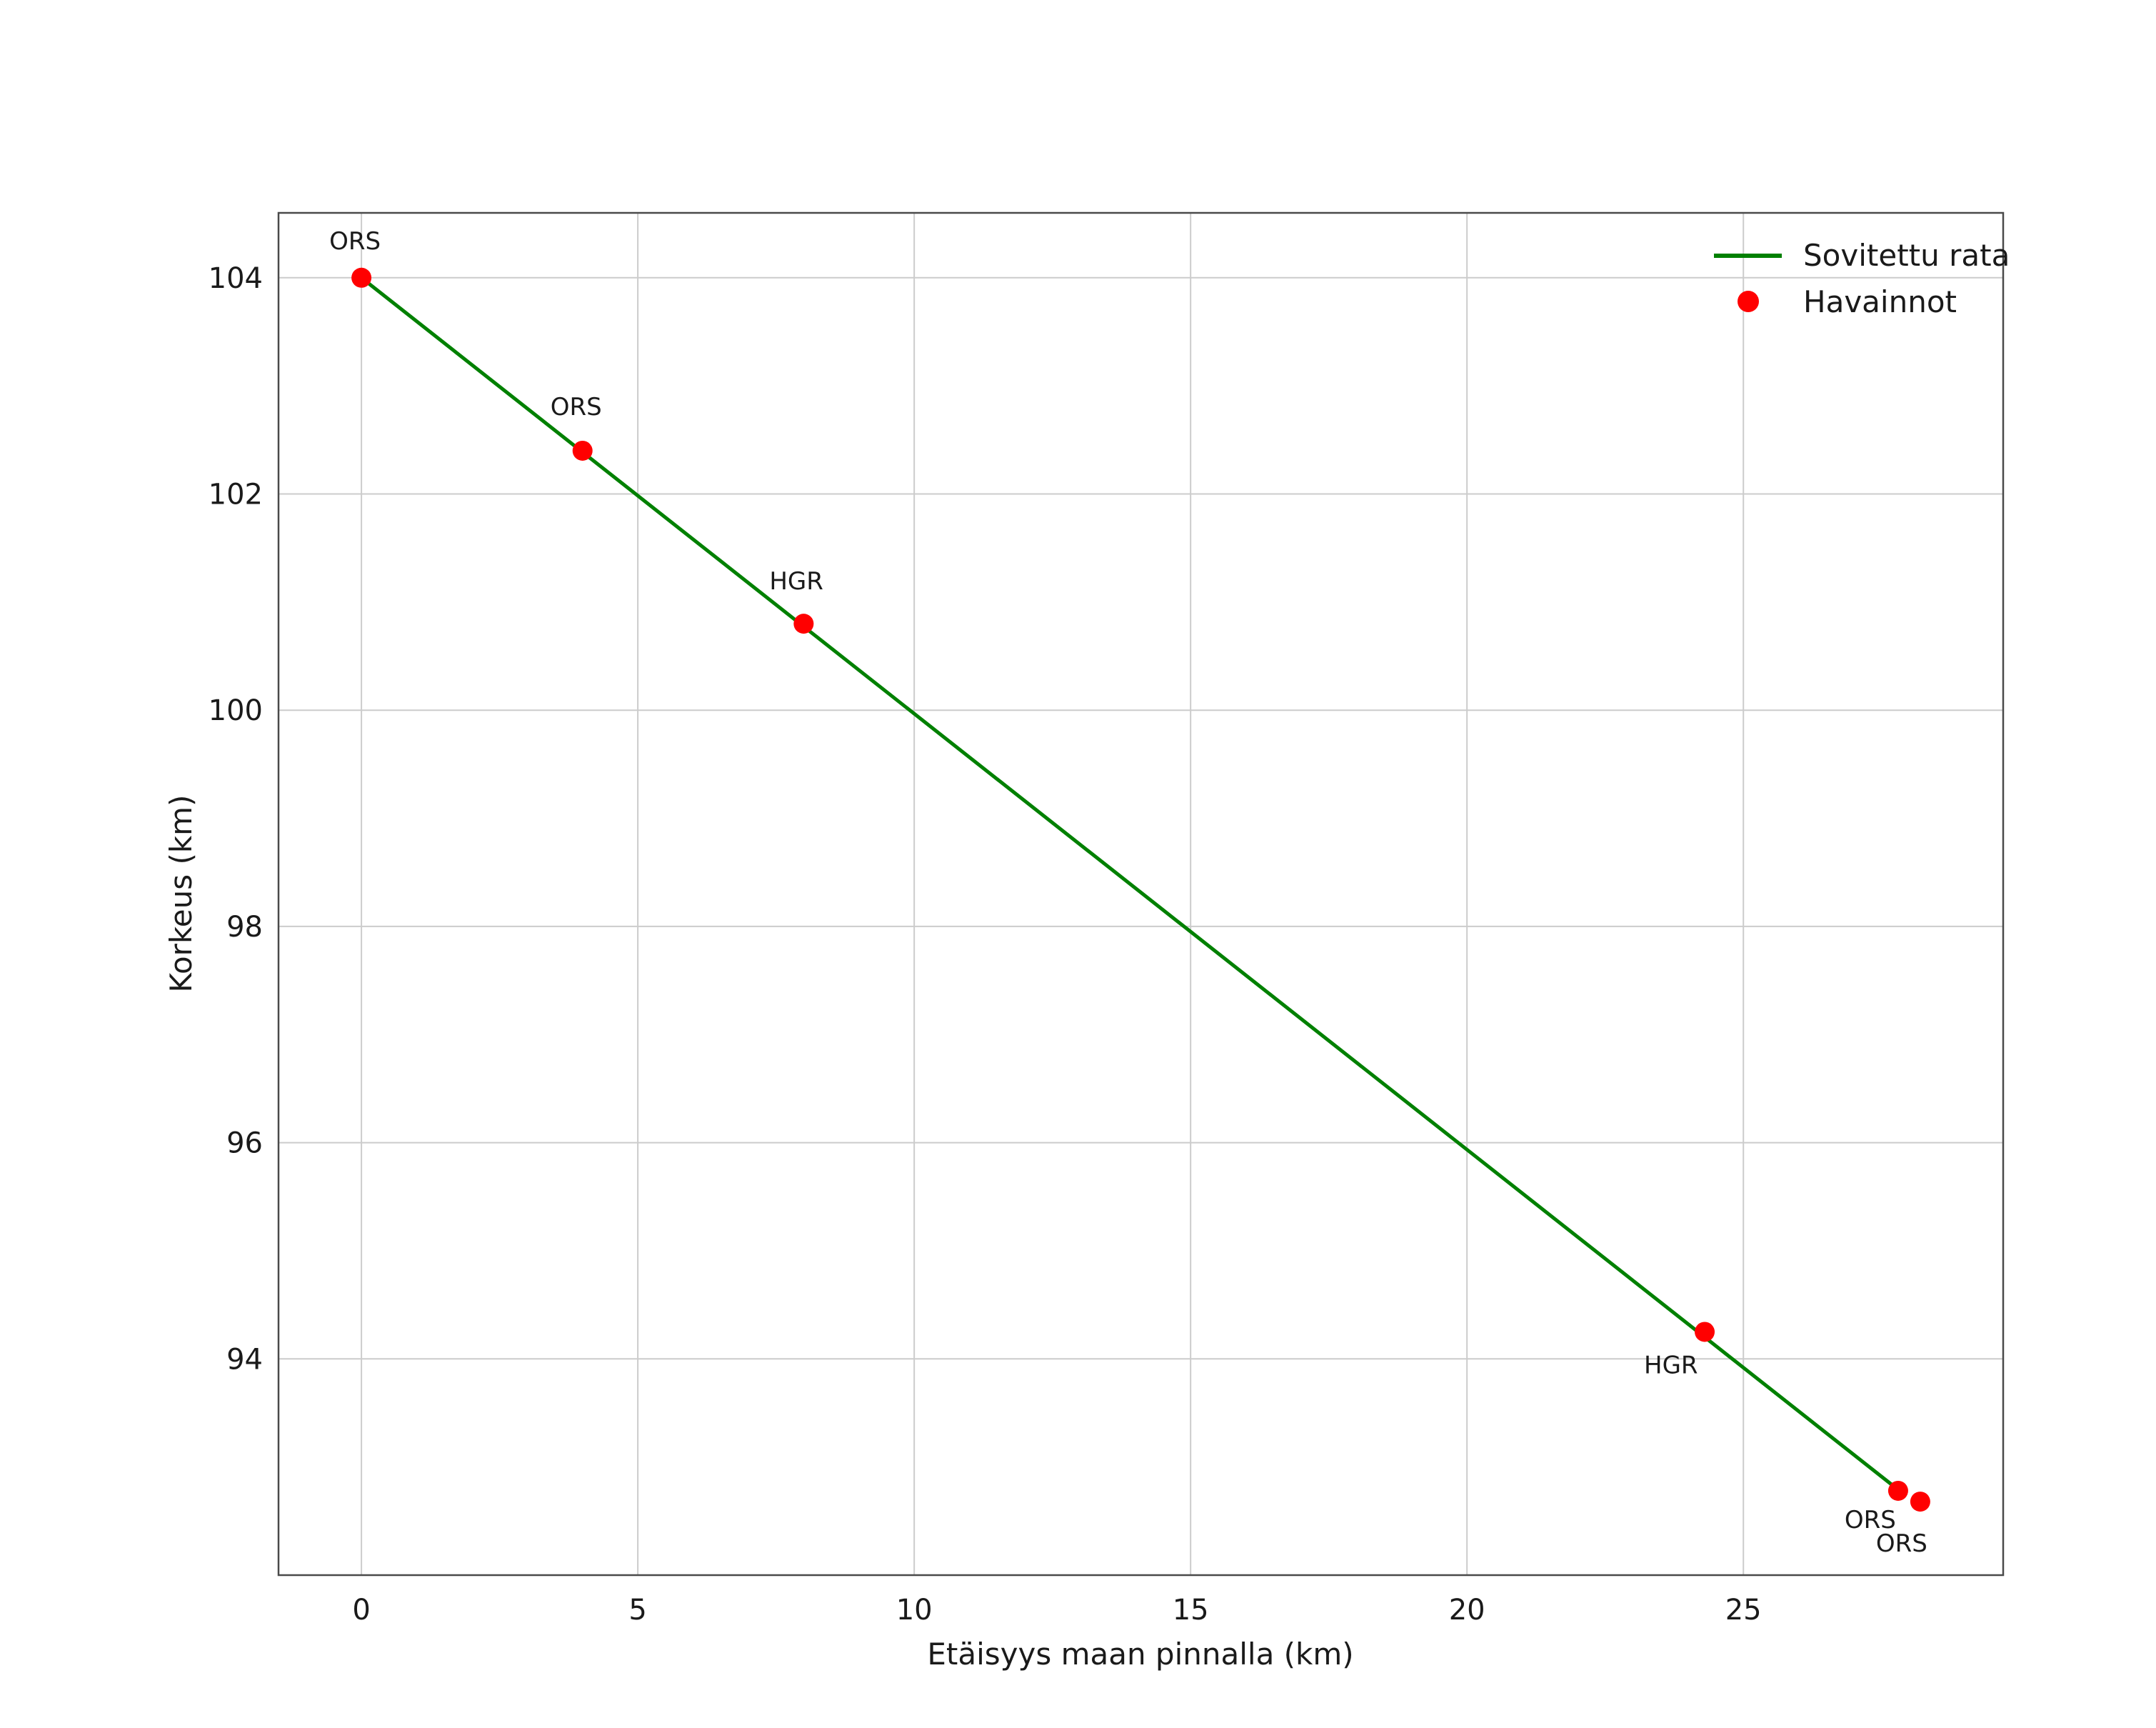  Describe the element at coordinates (1191, 1610) in the screenshot. I see `x-tick-label: 15` at that location.